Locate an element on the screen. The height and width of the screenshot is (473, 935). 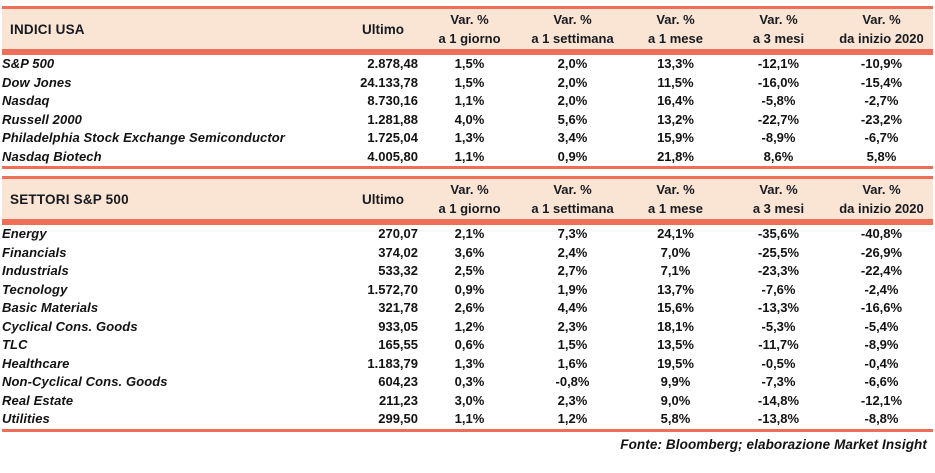
ultimo-value: 1.281,88 is located at coordinates (392, 119).